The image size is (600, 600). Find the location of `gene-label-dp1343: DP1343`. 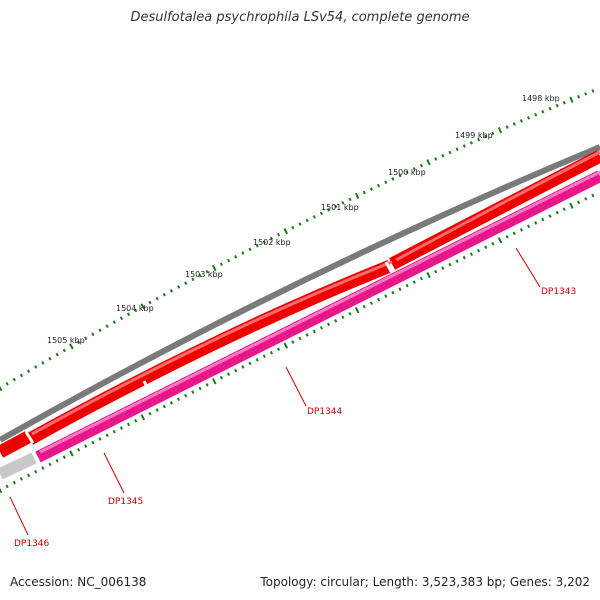

gene-label-dp1343: DP1343 is located at coordinates (558, 292).